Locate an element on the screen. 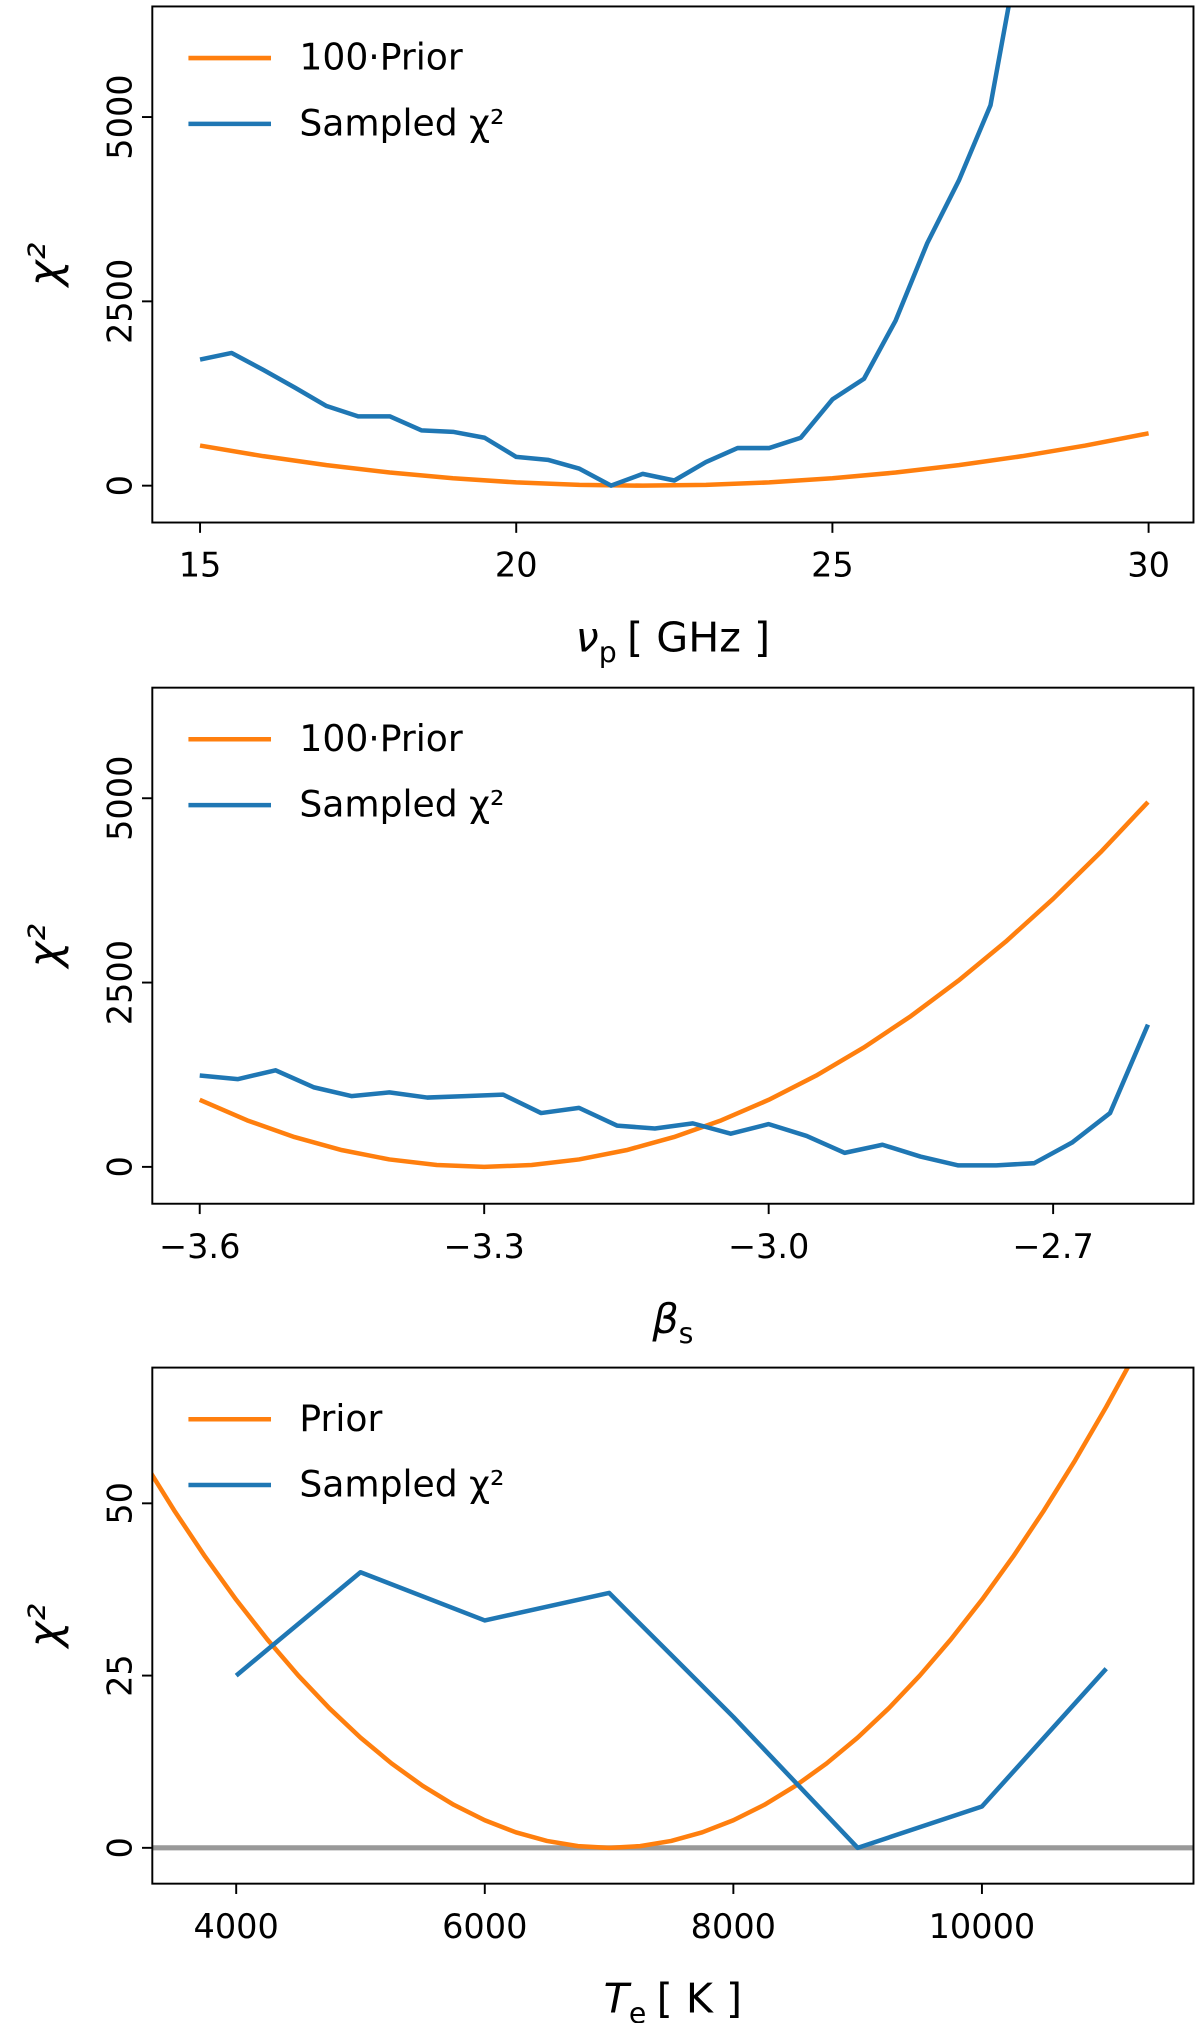 The height and width of the screenshot is (2023, 1200). x-tick-label: 8000 is located at coordinates (733, 1926).